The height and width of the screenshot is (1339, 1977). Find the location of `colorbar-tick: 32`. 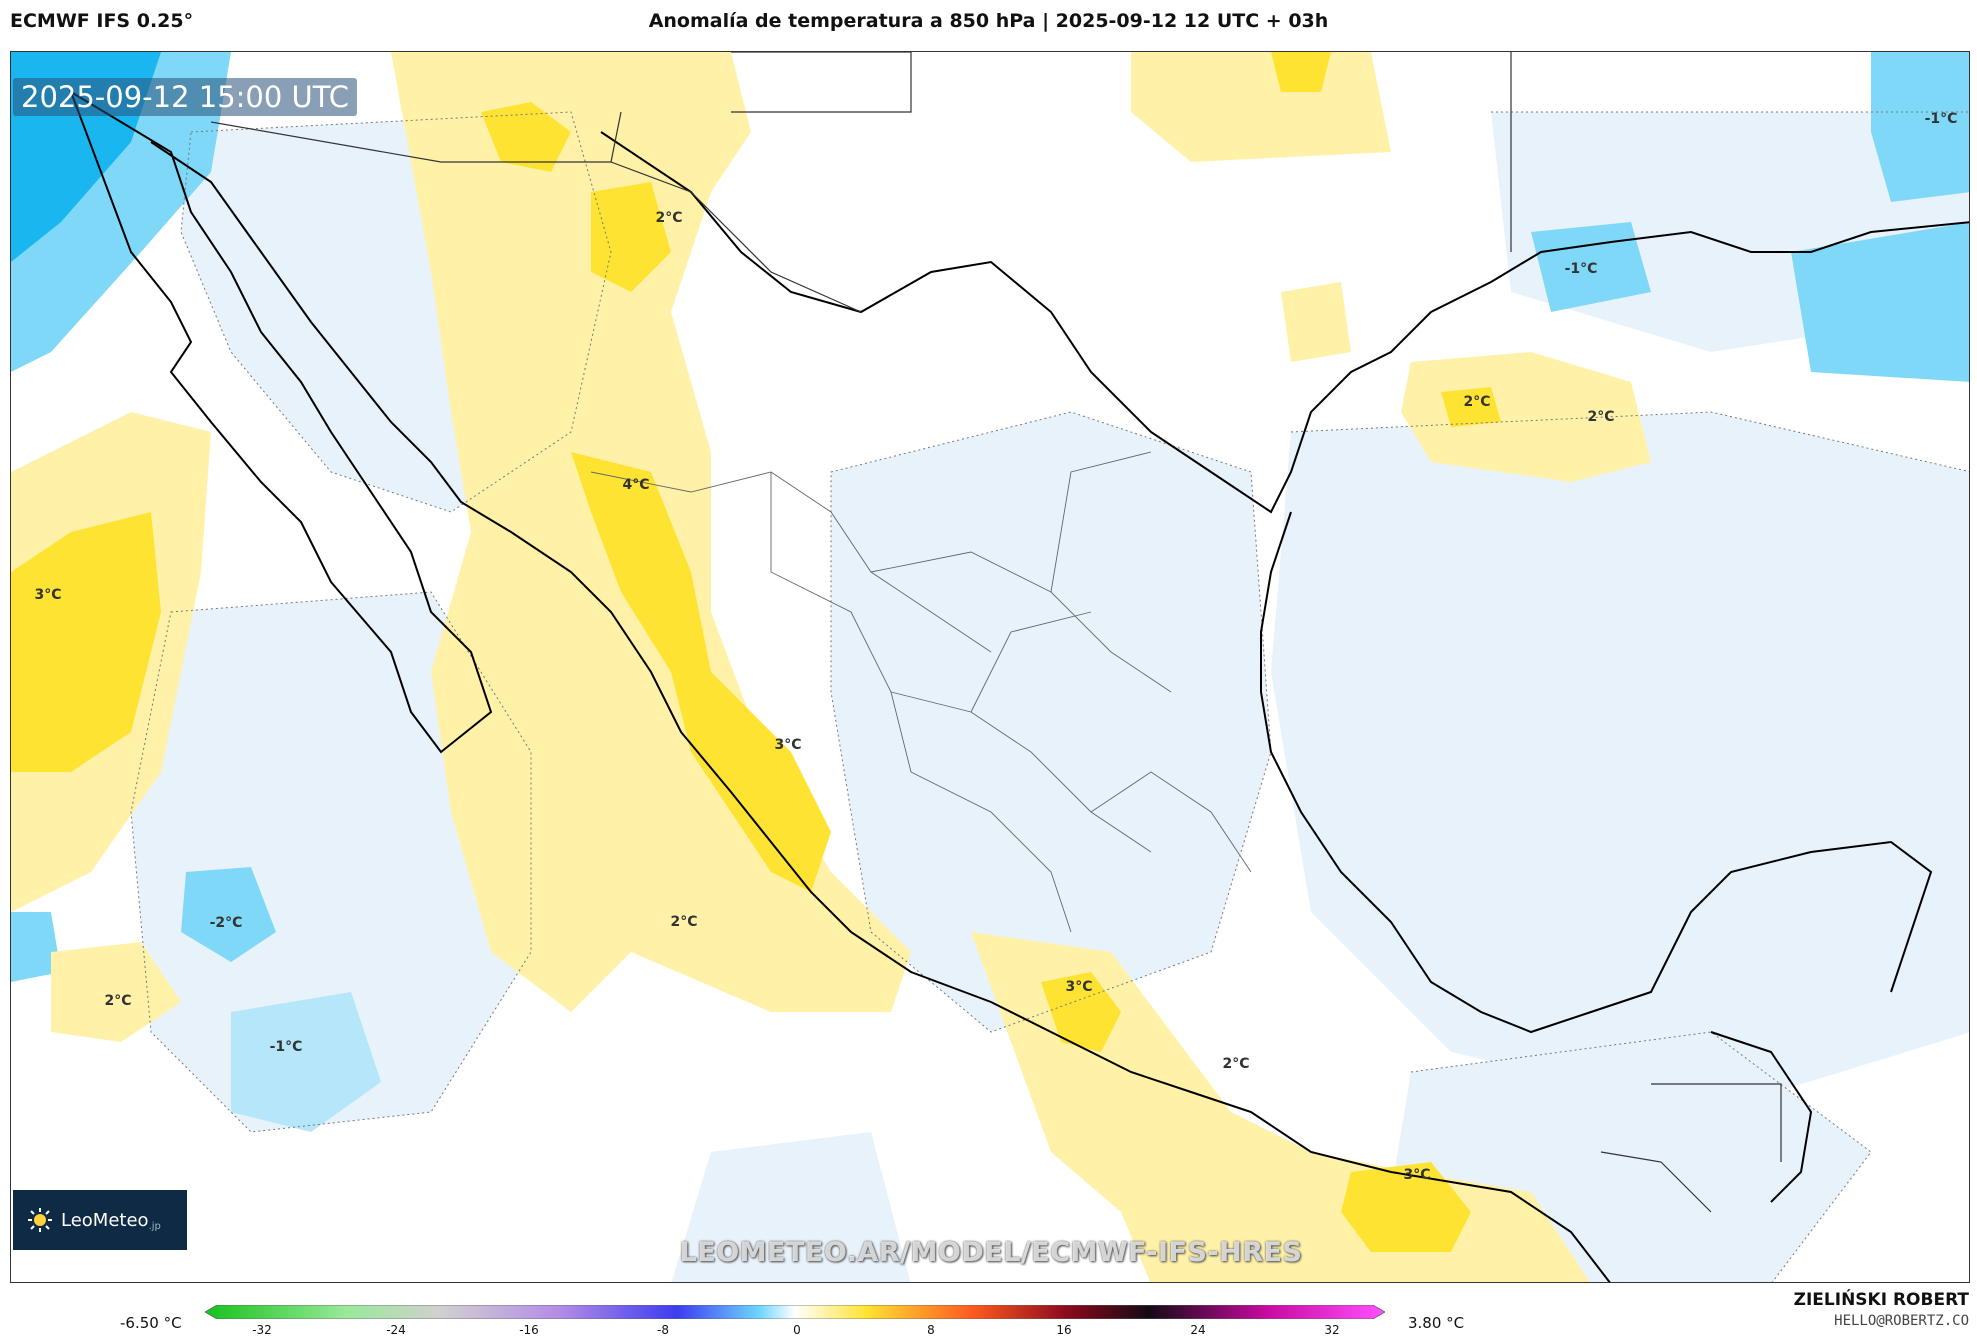

colorbar-tick: 32 is located at coordinates (1332, 1330).